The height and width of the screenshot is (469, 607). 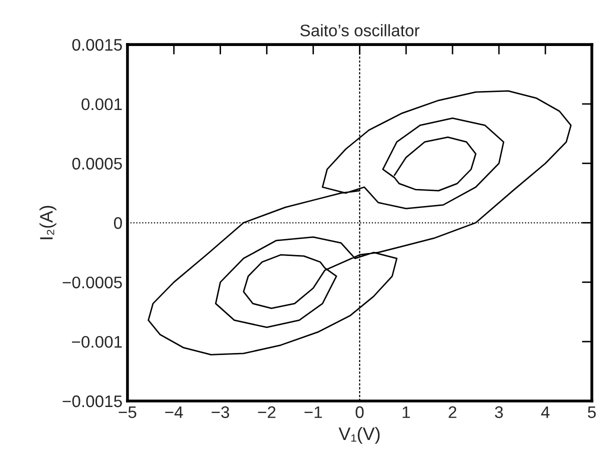 What do you see at coordinates (592, 412) in the screenshot?
I see `x-tick-label: 5` at bounding box center [592, 412].